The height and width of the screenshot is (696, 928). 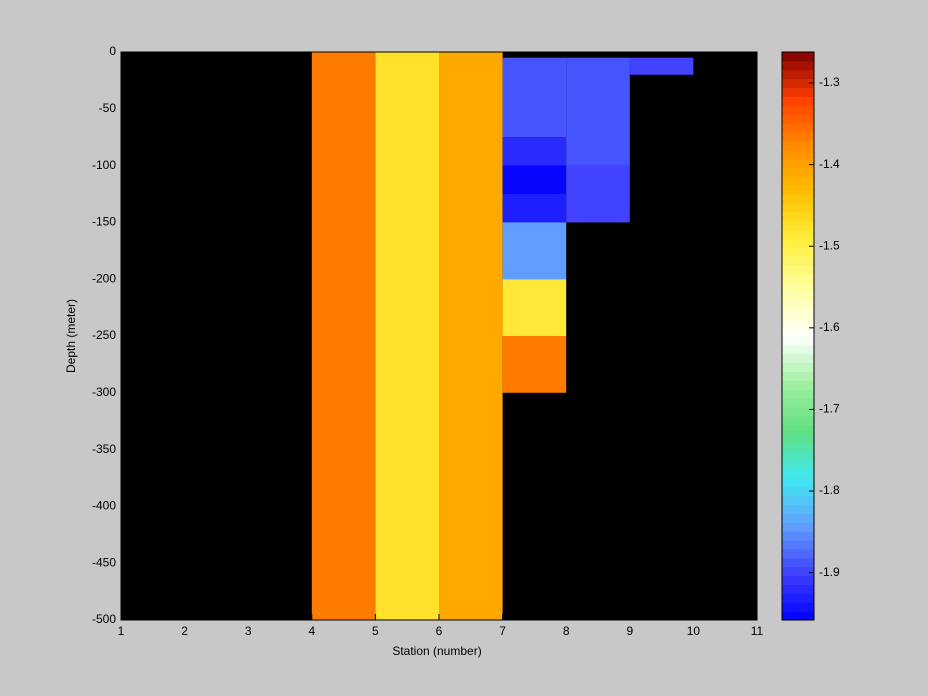 What do you see at coordinates (104, 392) in the screenshot?
I see `y-tick-label: -300` at bounding box center [104, 392].